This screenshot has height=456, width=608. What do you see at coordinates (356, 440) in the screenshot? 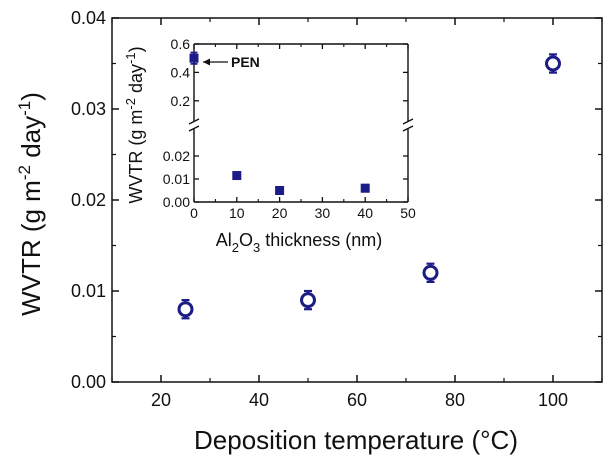
I see `main-x-axis-title: Deposition temperature (°C)` at bounding box center [356, 440].